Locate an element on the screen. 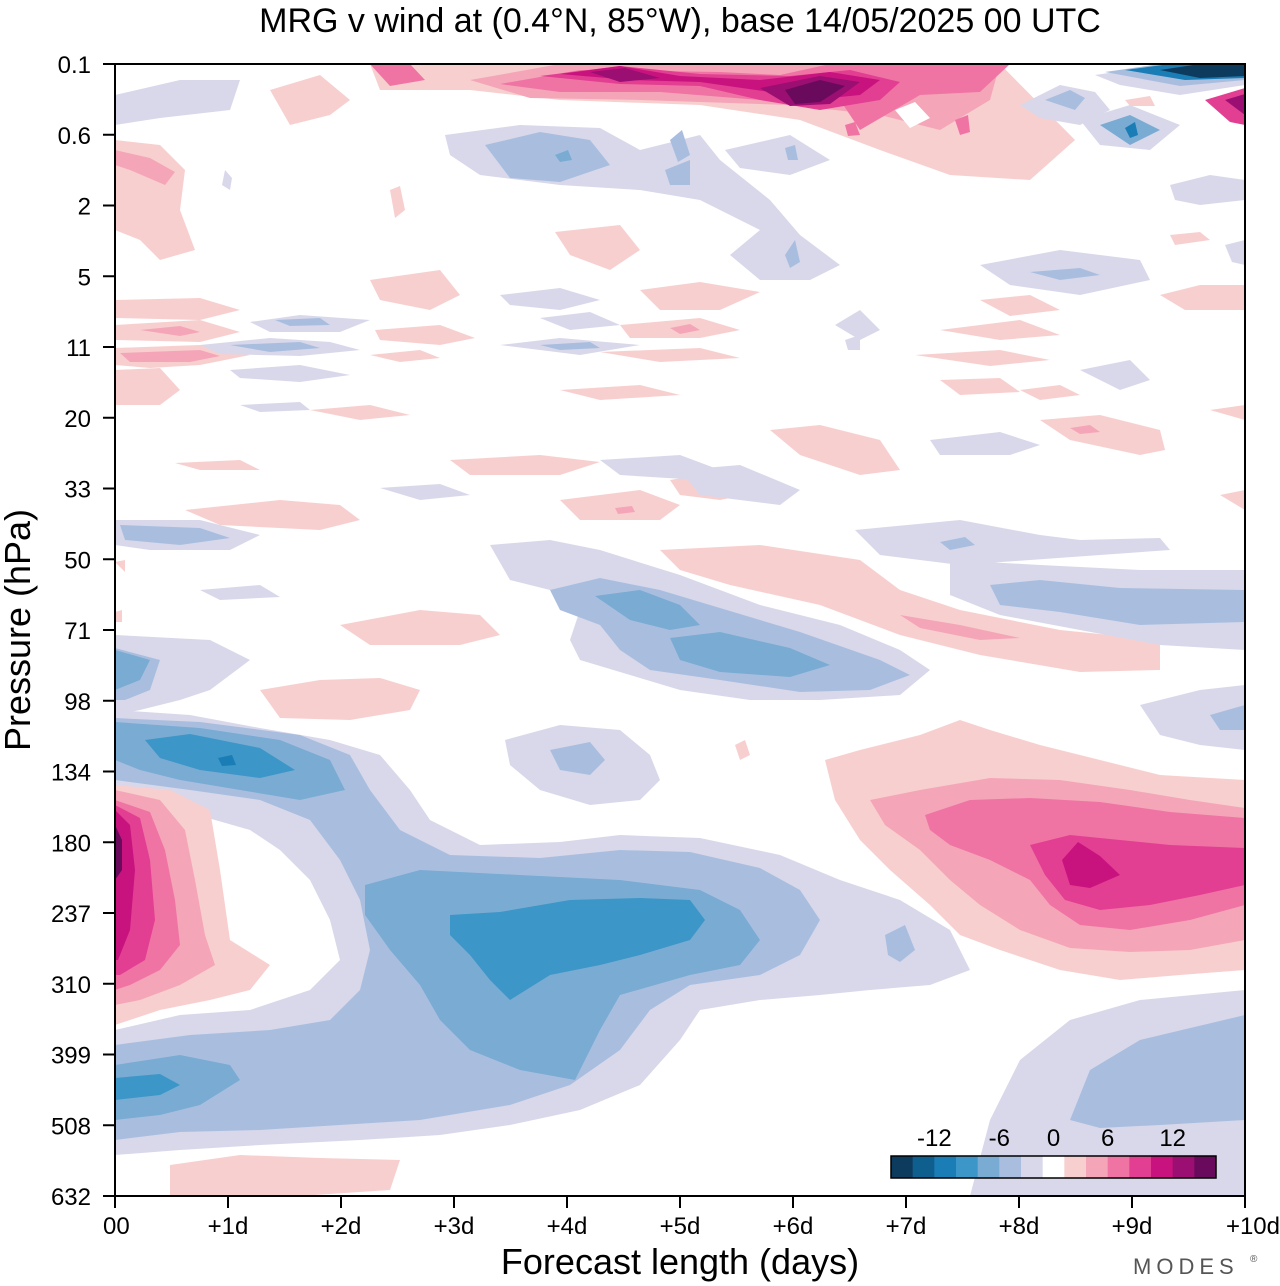  y-tick-label: 399 is located at coordinates (71, 1056).